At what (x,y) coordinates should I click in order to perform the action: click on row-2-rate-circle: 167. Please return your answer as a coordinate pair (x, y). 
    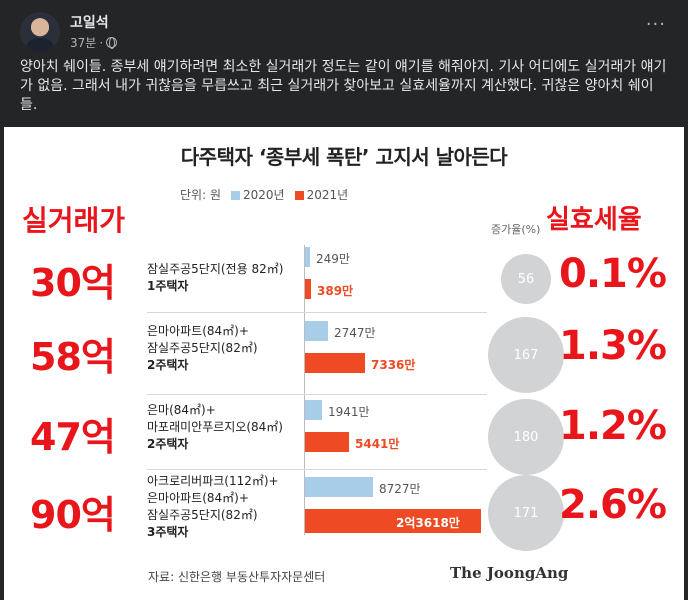
    Looking at the image, I should click on (526, 355).